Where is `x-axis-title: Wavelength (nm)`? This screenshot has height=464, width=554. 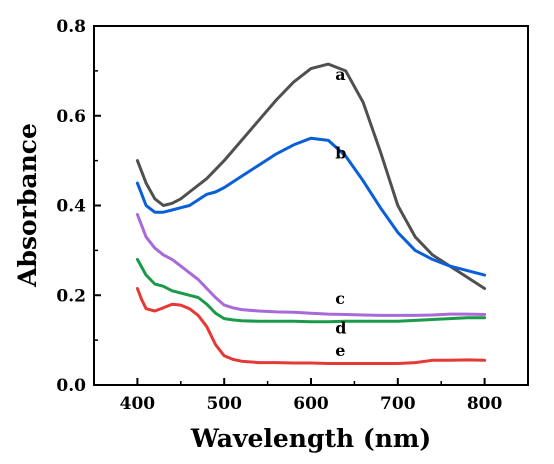 x-axis-title: Wavelength (nm) is located at coordinates (310, 438).